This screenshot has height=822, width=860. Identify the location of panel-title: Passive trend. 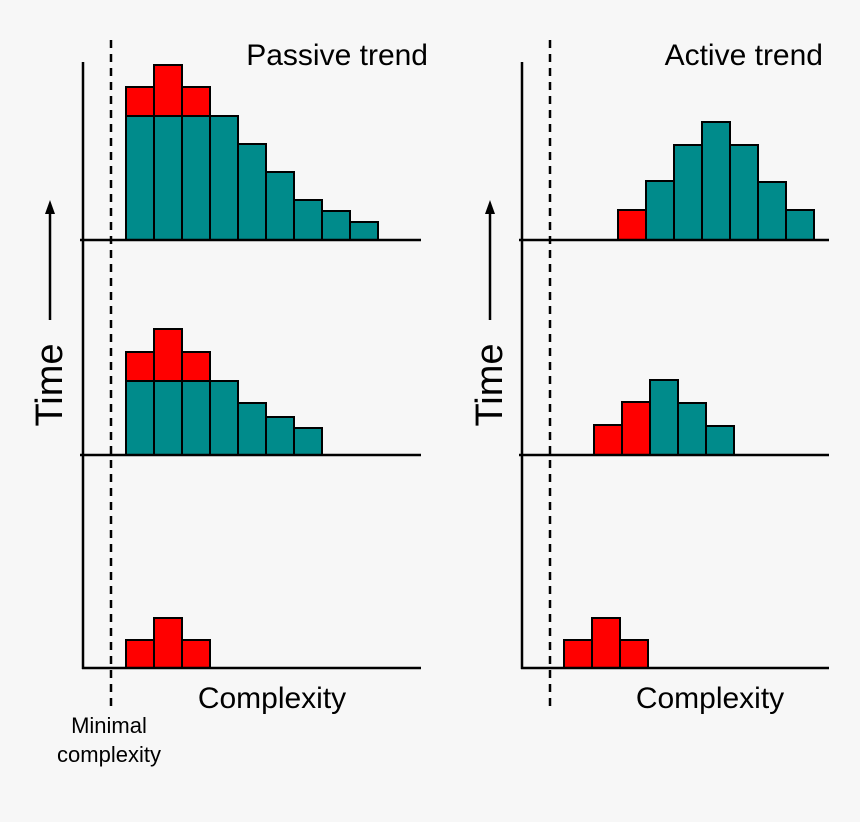
(337, 55).